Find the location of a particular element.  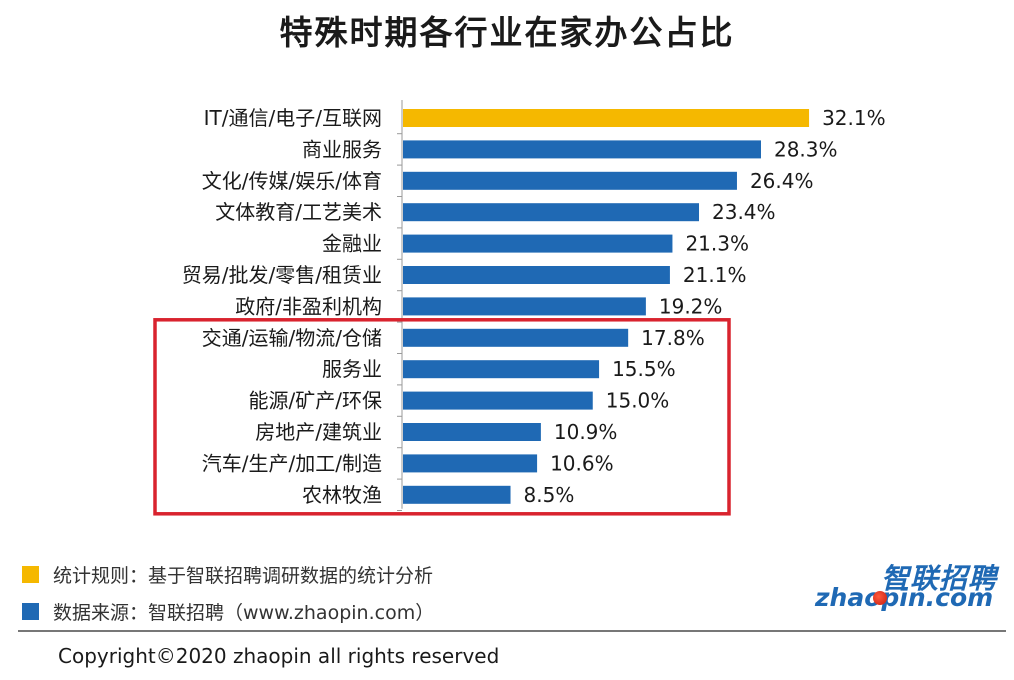

value-label: 10.6% is located at coordinates (582, 463).